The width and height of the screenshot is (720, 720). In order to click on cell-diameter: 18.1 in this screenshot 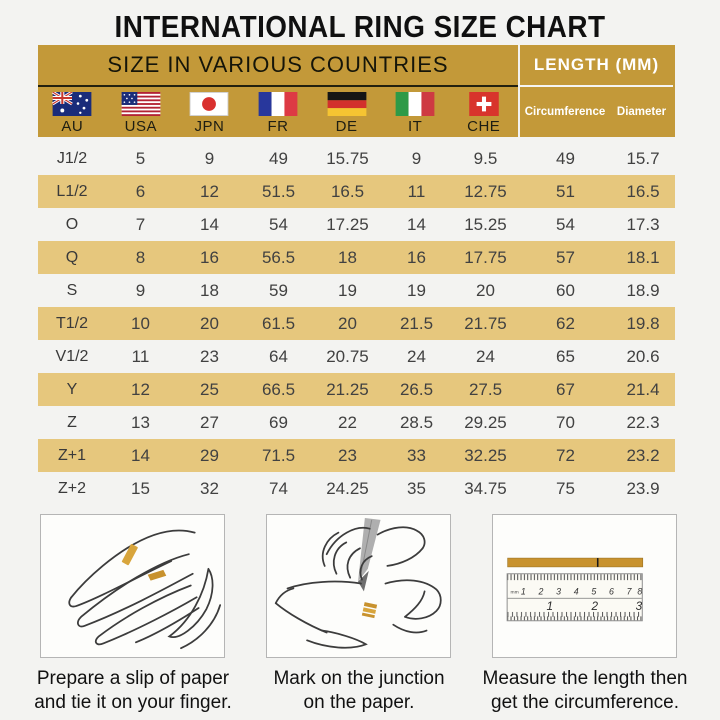, I will do `click(643, 257)`.